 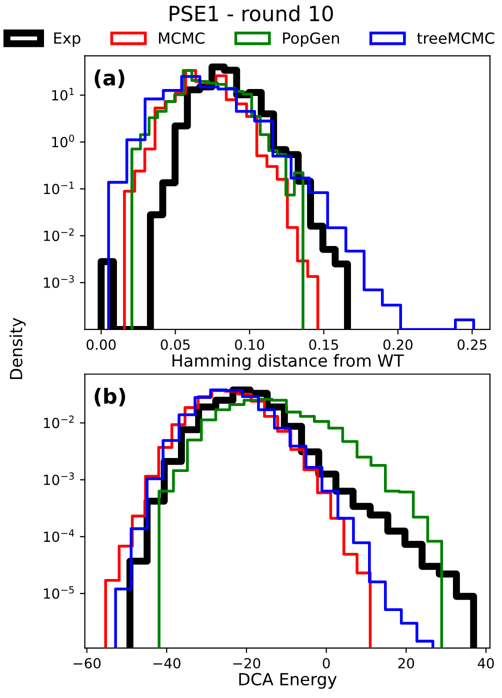 I want to click on x-tick-label: 0.00, so click(x=101, y=344).